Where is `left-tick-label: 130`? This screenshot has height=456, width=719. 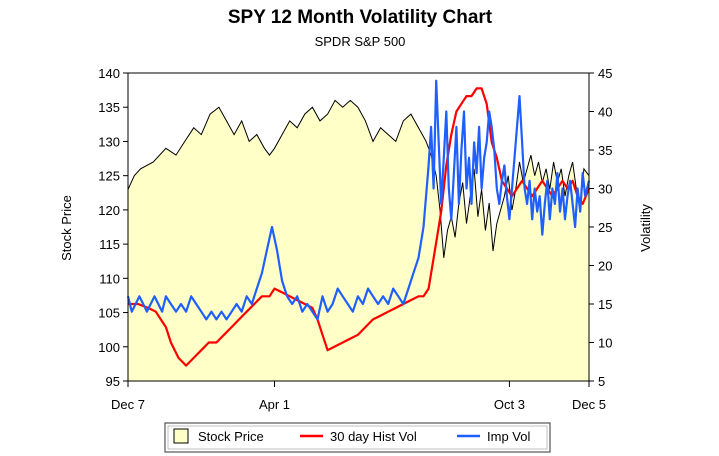 left-tick-label: 130 is located at coordinates (109, 141).